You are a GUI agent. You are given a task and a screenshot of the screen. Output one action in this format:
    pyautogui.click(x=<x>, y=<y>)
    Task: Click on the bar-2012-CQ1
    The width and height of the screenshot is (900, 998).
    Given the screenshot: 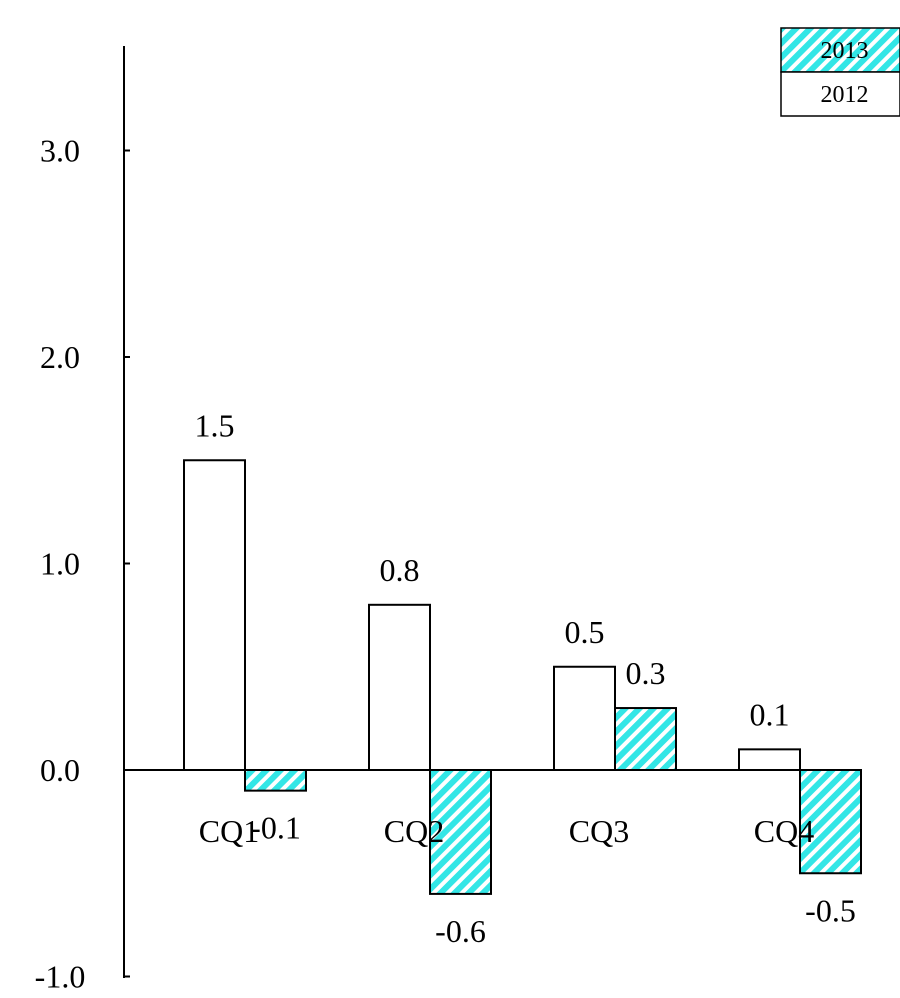 What is the action you would take?
    pyautogui.click(x=214, y=615)
    